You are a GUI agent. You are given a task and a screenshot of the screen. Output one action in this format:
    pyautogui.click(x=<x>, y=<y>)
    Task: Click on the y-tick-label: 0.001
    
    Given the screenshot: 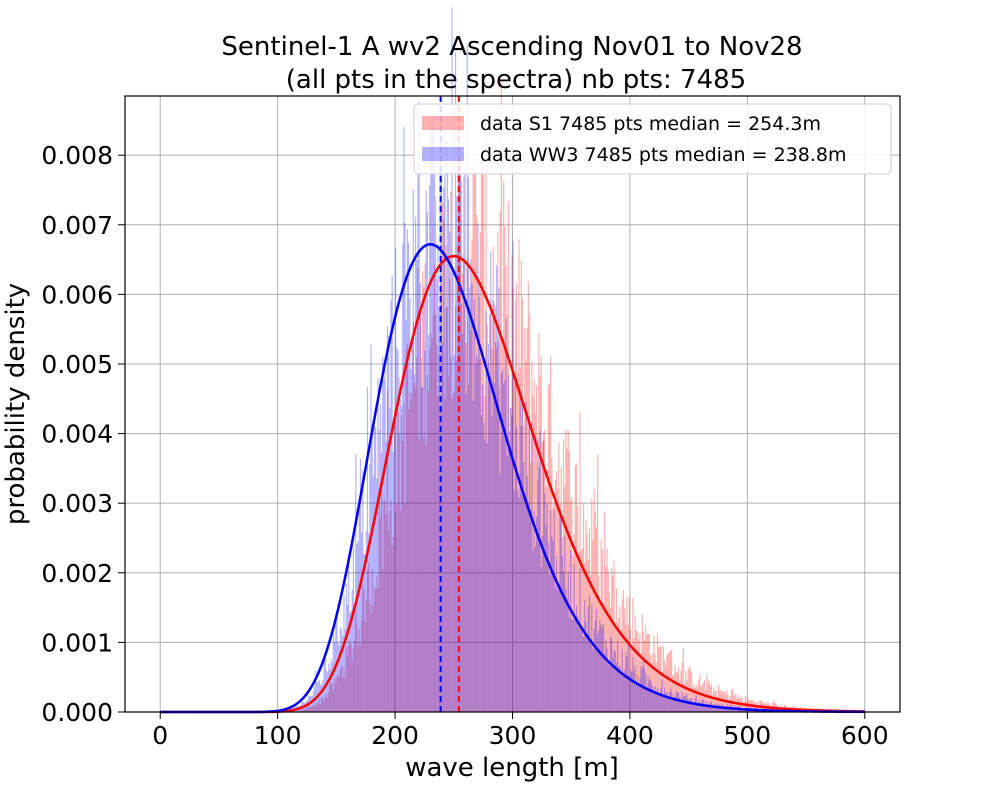 What is the action you would take?
    pyautogui.click(x=77, y=642)
    